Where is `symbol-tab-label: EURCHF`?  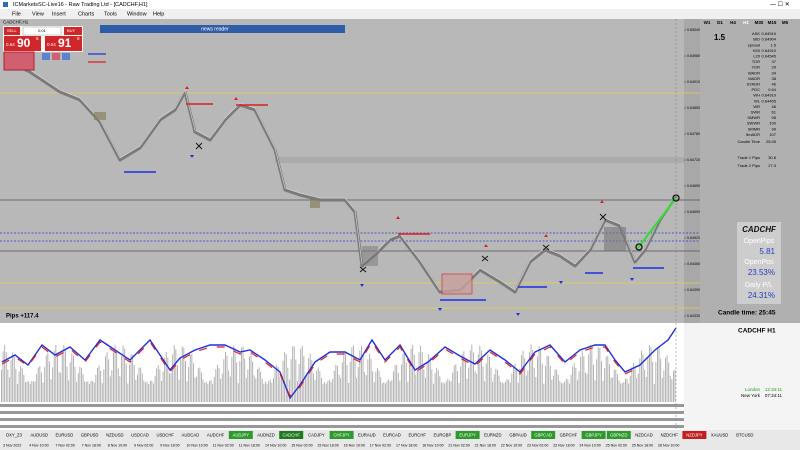 symbol-tab-label: EURCHF is located at coordinates (417, 434).